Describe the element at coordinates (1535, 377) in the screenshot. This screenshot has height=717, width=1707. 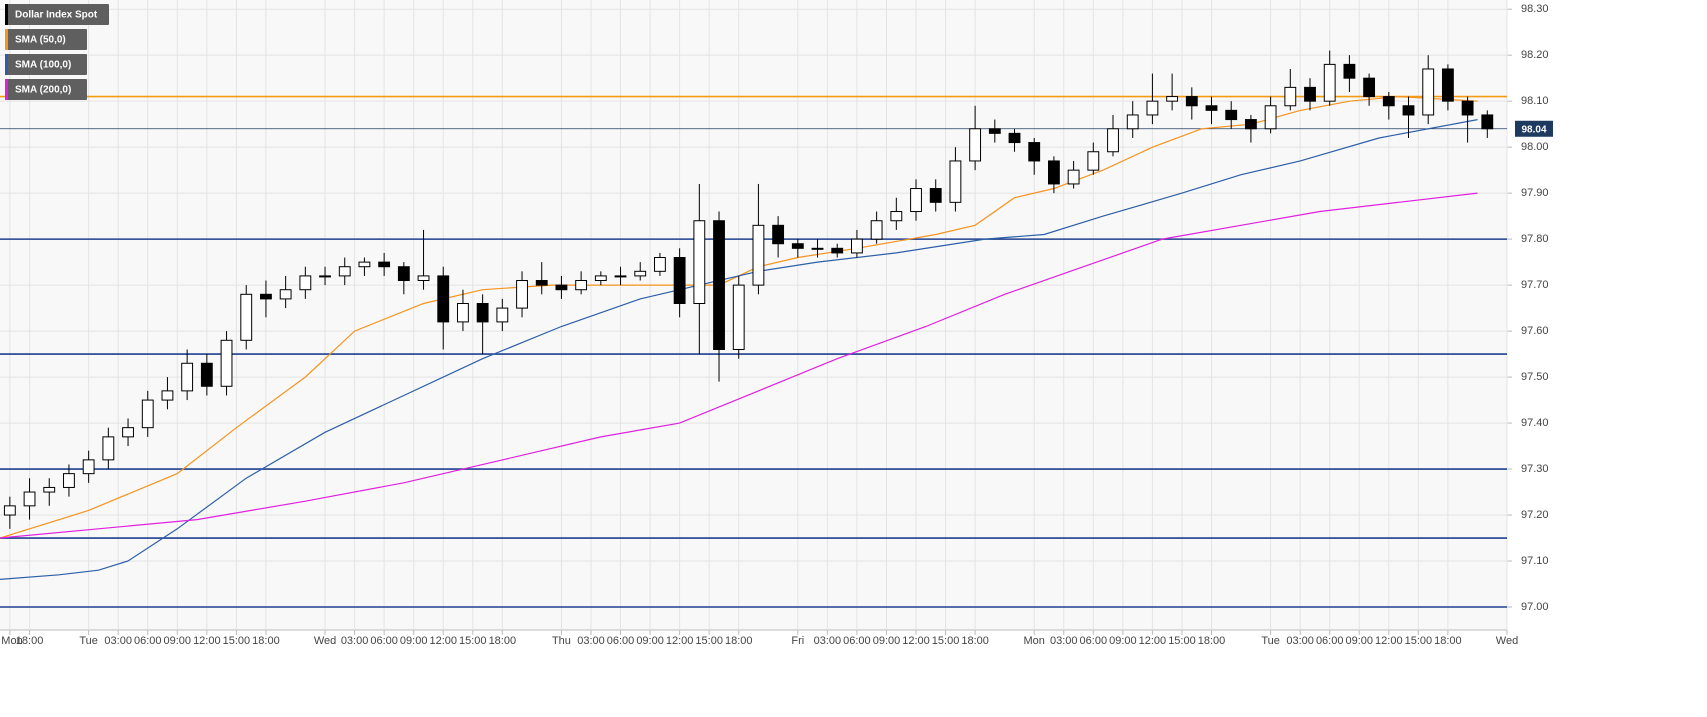
I see `y-tick-label: 97.50` at that location.